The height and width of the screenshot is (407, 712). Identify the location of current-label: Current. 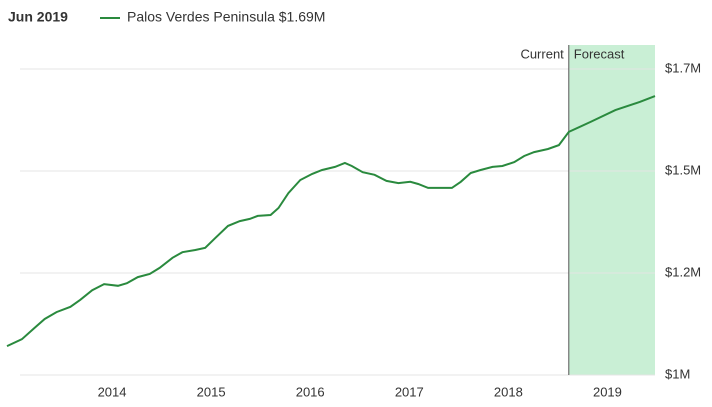
(542, 53).